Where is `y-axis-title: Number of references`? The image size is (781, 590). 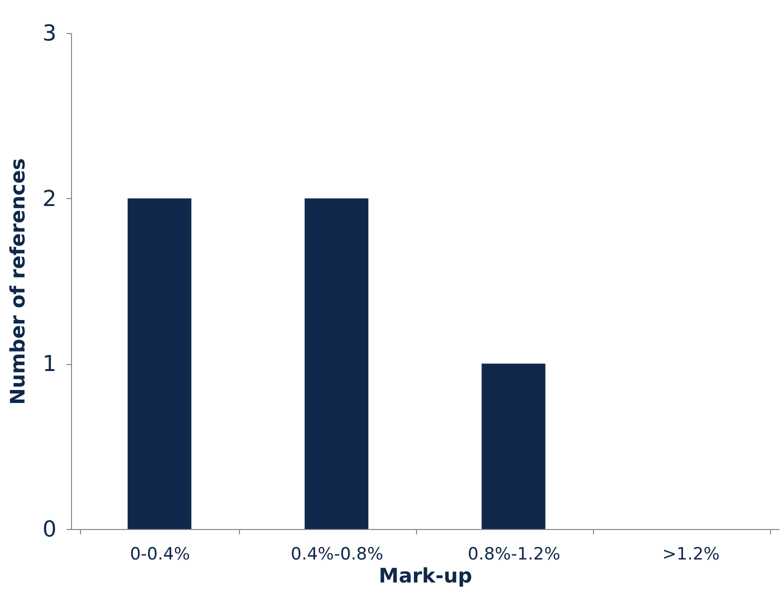 y-axis-title: Number of references is located at coordinates (18, 281).